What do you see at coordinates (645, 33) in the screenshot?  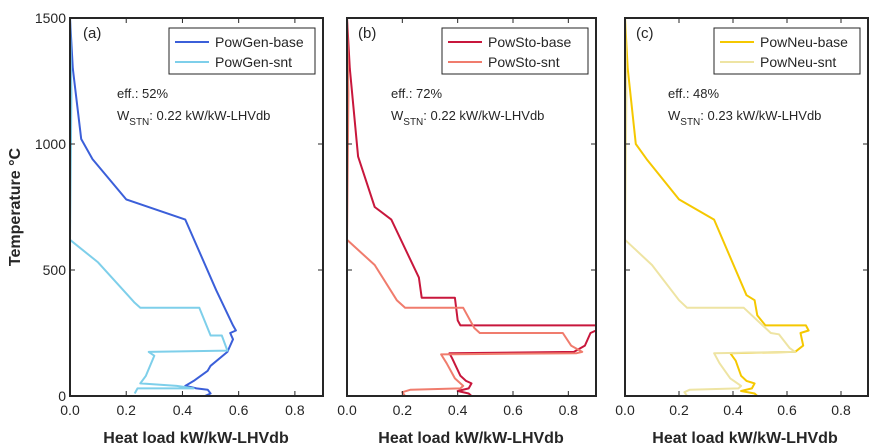 I see `panel-label: (c)` at bounding box center [645, 33].